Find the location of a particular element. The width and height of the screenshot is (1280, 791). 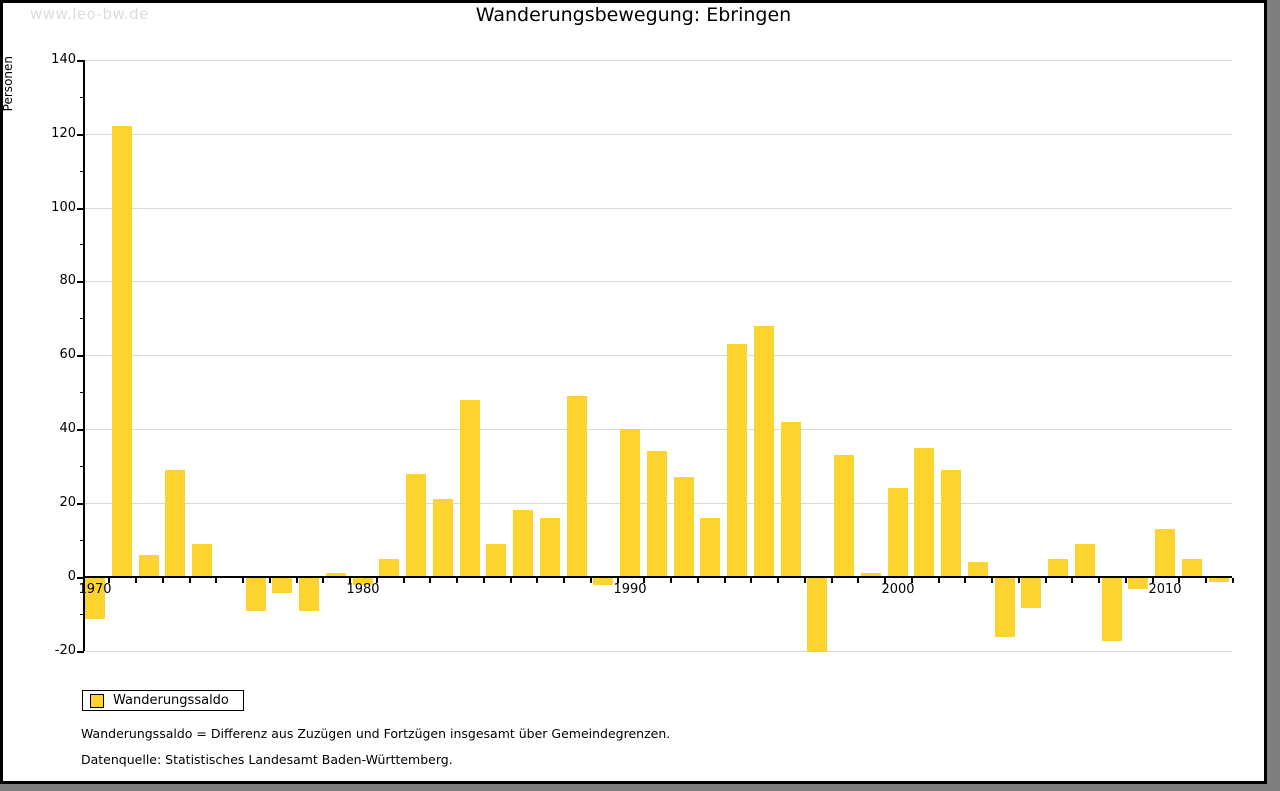

bar-1982 is located at coordinates (416, 525).